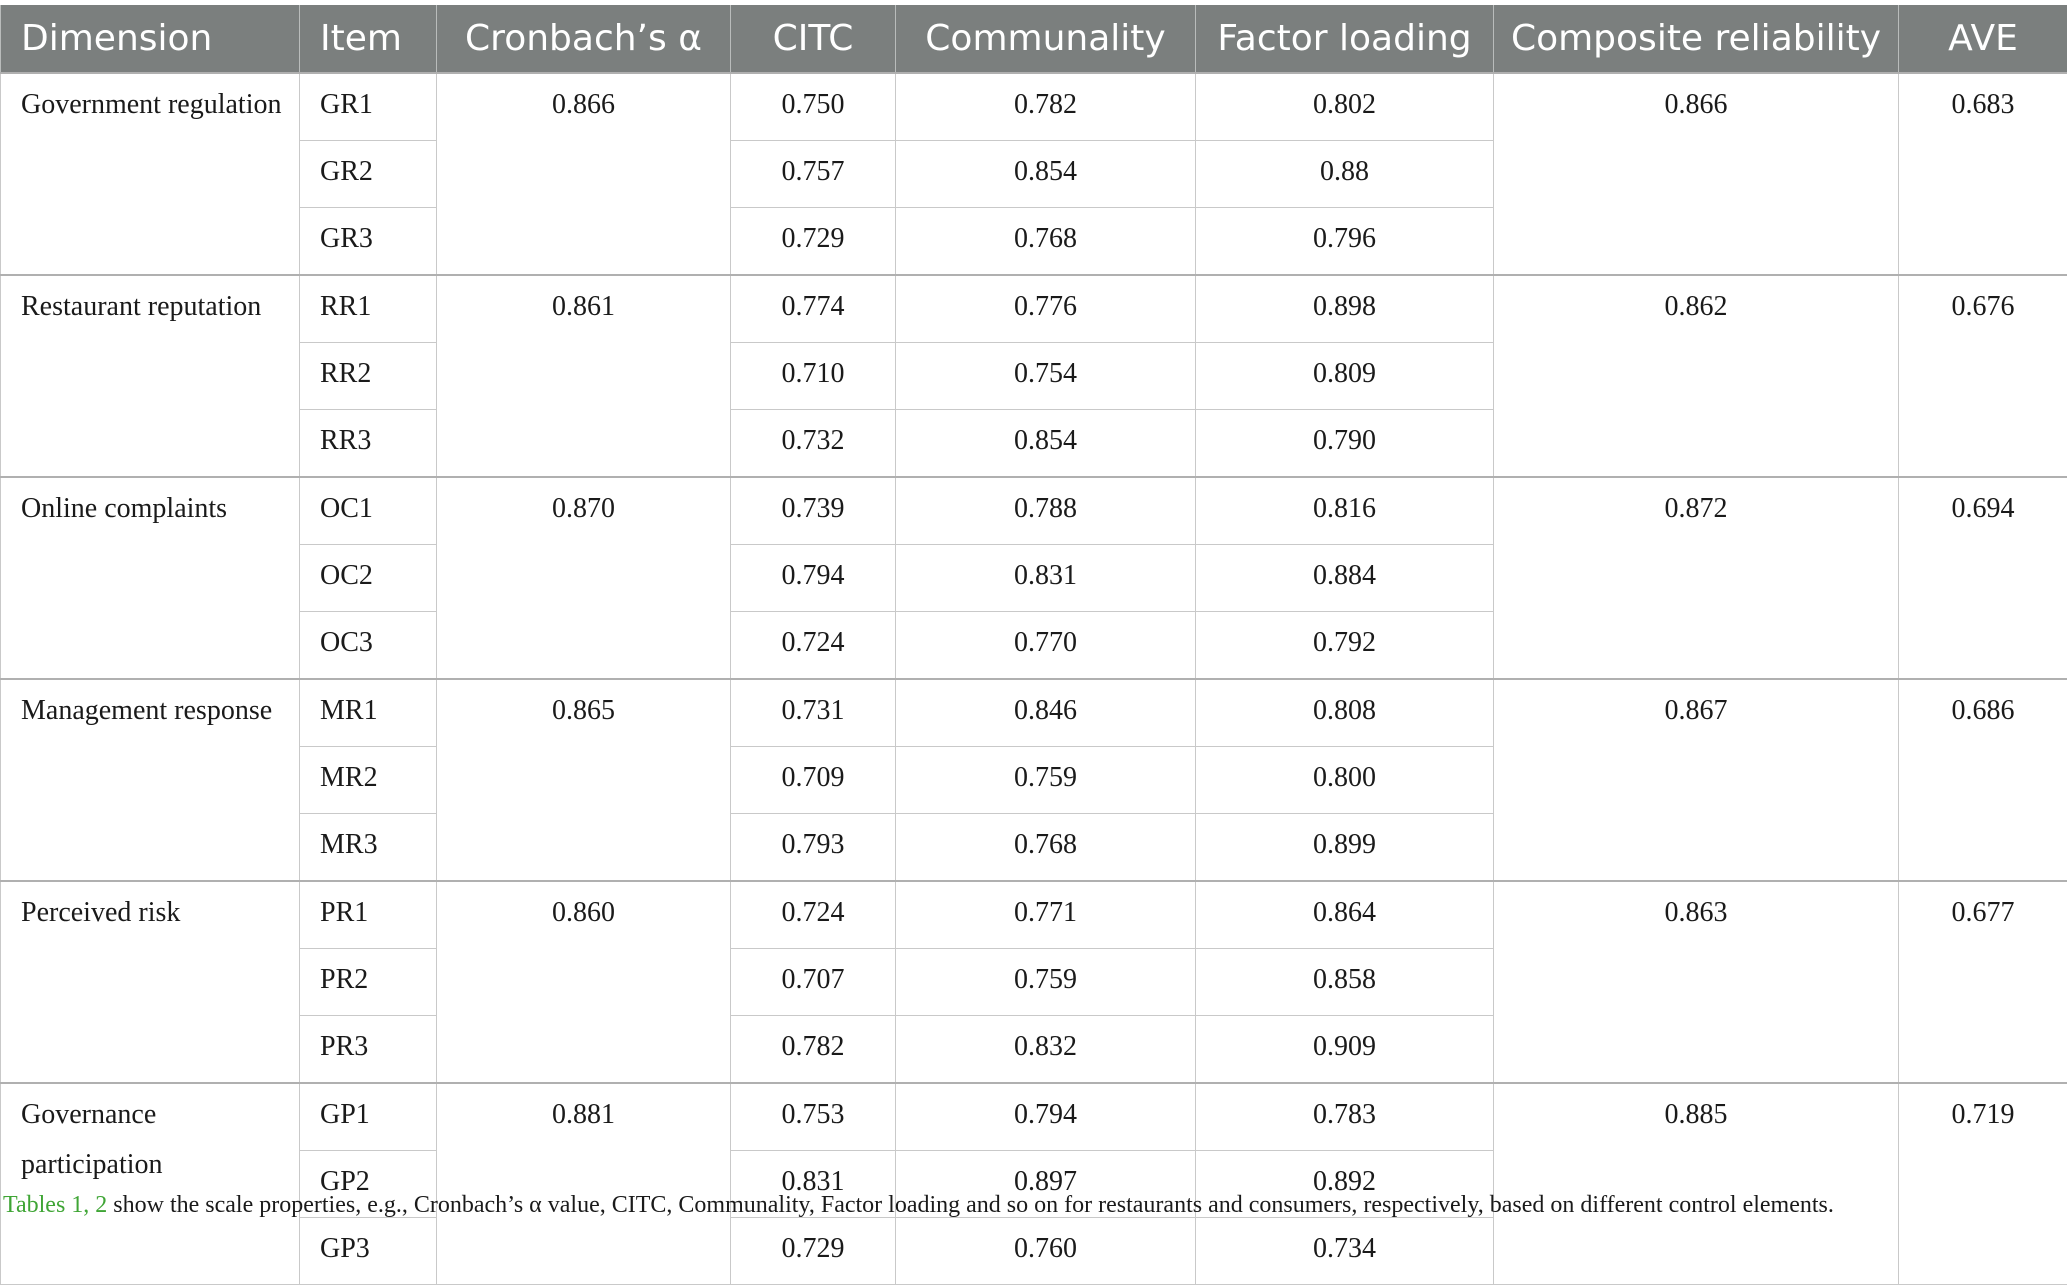 This screenshot has height=1285, width=2067. What do you see at coordinates (1046, 376) in the screenshot?
I see `communality-cell: 0.754` at bounding box center [1046, 376].